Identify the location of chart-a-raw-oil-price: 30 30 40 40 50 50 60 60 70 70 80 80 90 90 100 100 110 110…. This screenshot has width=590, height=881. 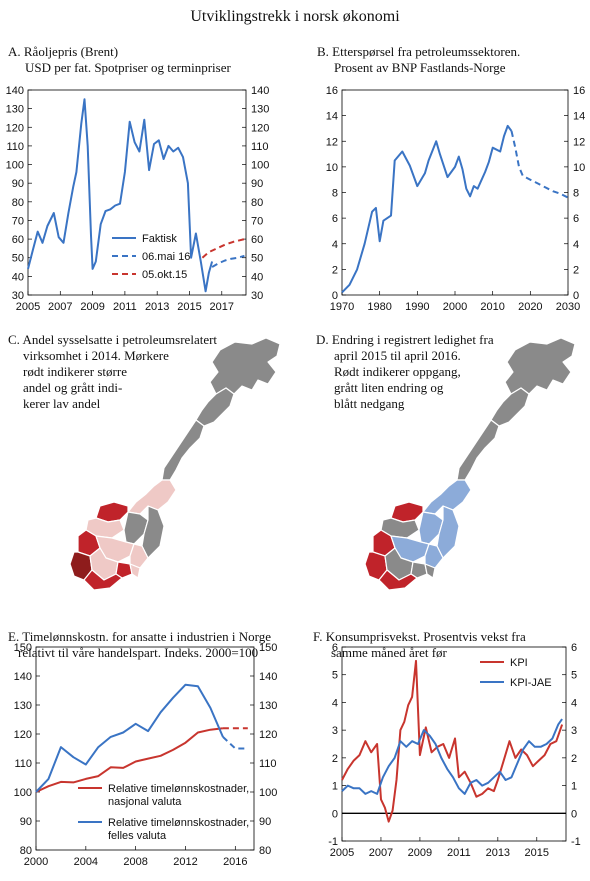
(138, 199).